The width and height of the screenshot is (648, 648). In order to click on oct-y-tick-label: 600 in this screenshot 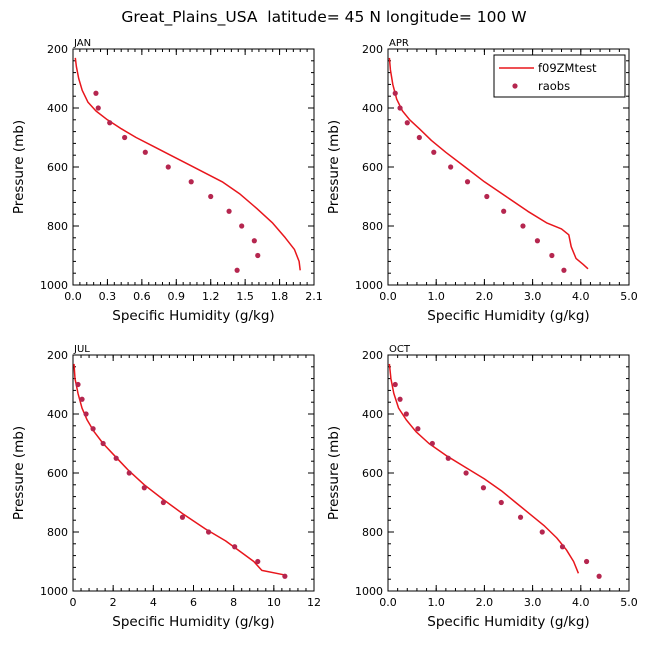, I will do `click(372, 473)`.